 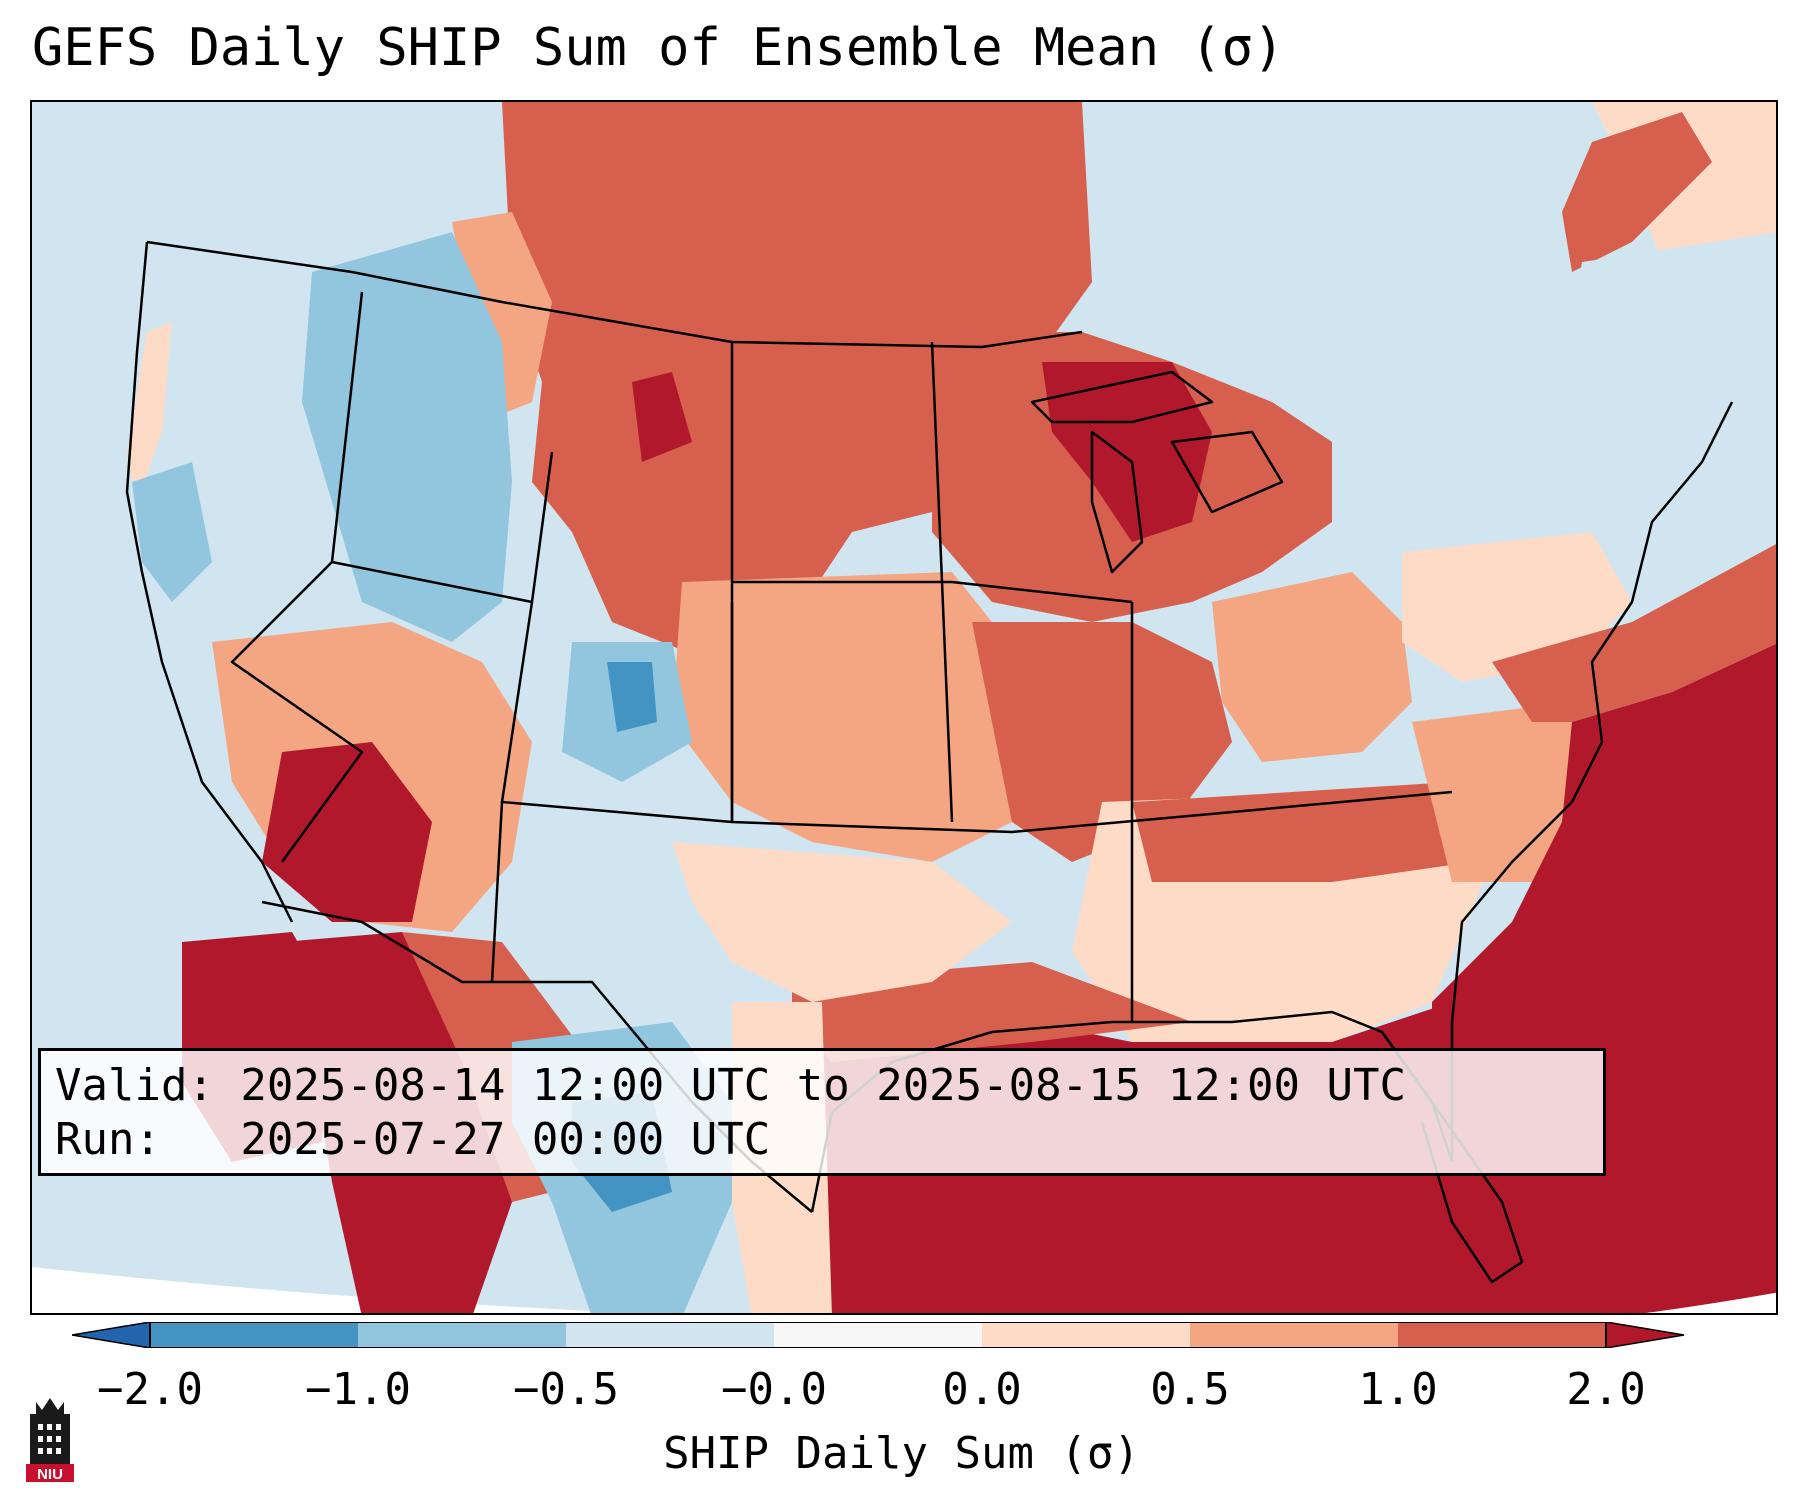 I want to click on colorbar-tick-label: 2.0, so click(x=1606, y=1389).